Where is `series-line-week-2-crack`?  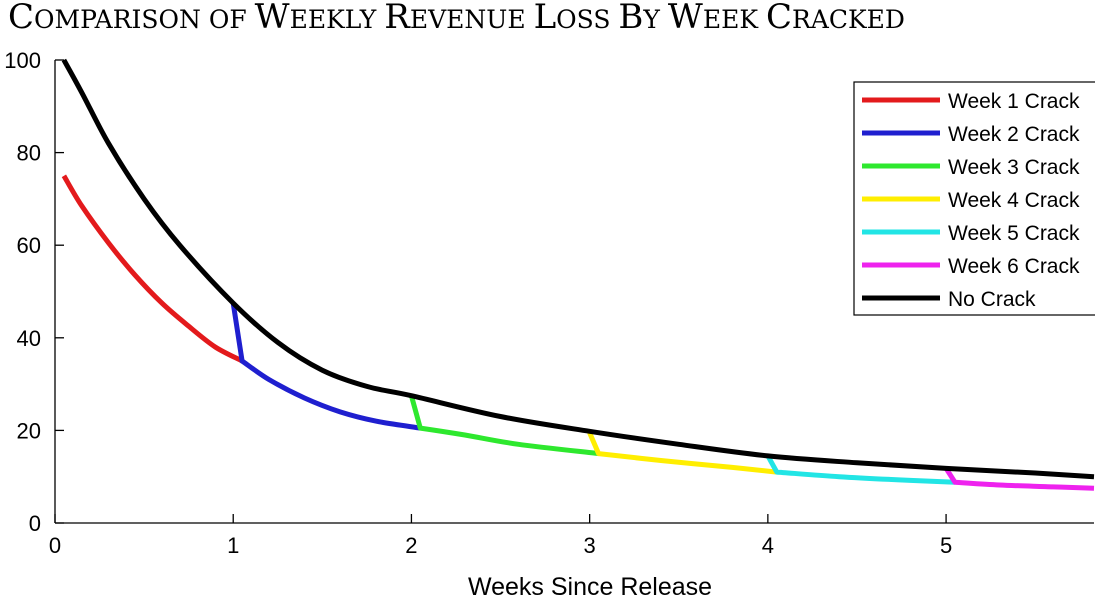
series-line-week-2-crack is located at coordinates (325, 366).